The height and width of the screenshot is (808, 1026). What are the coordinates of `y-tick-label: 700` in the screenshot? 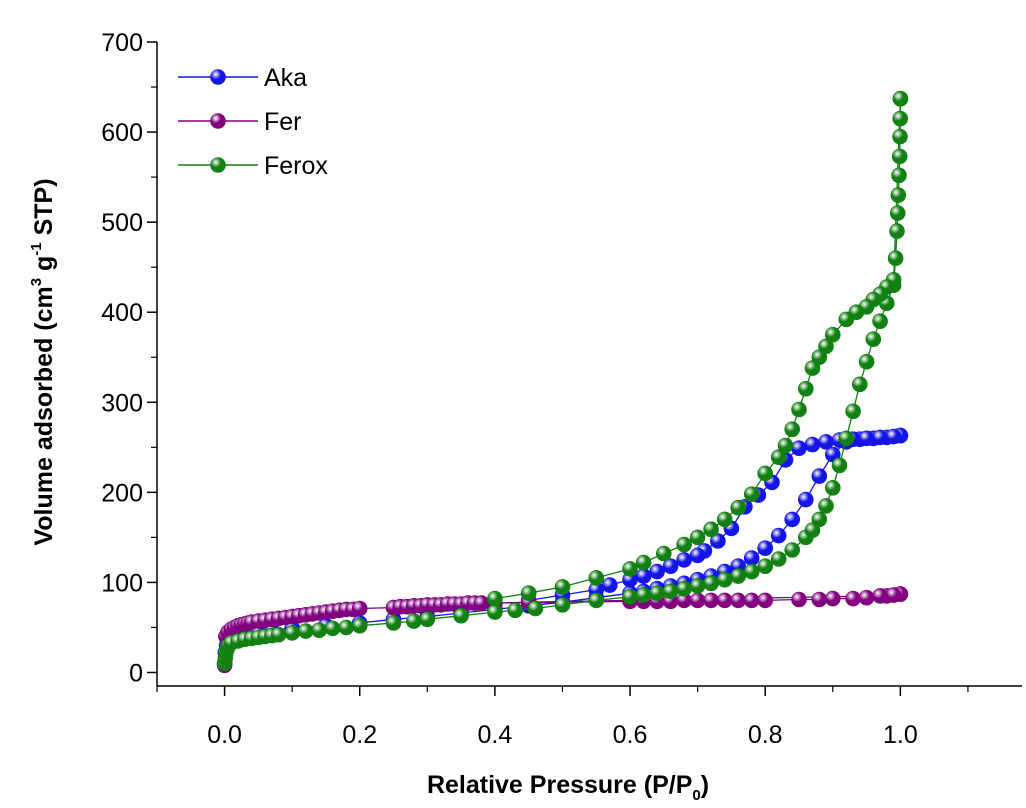 It's located at (122, 43).